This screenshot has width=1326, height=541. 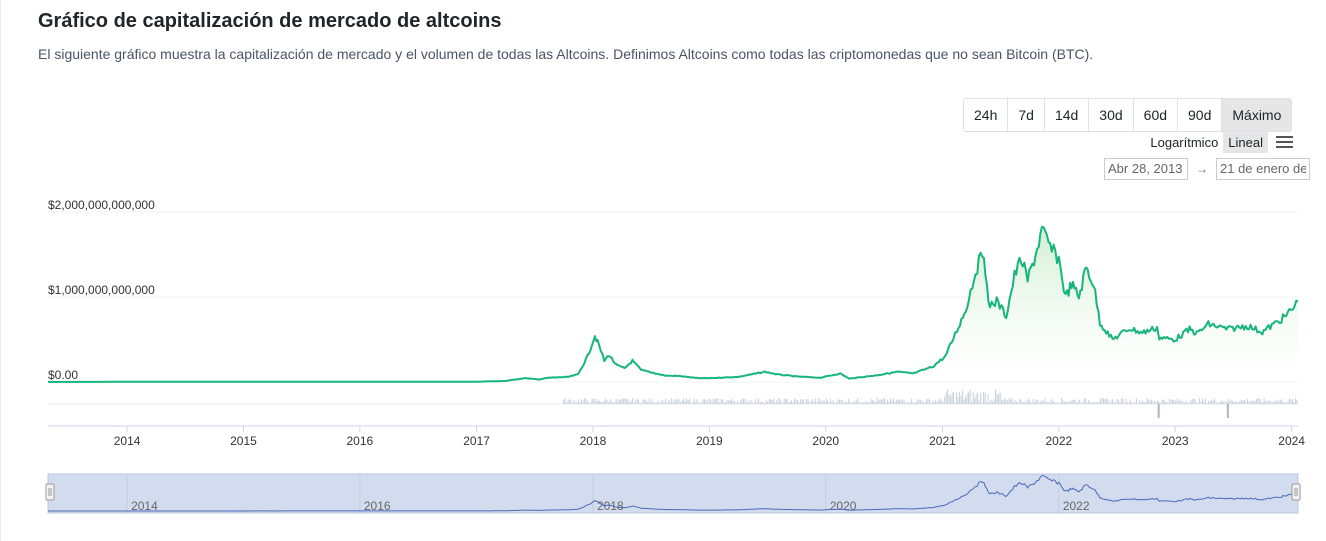 What do you see at coordinates (63, 375) in the screenshot?
I see `y-tick-label: $0.00` at bounding box center [63, 375].